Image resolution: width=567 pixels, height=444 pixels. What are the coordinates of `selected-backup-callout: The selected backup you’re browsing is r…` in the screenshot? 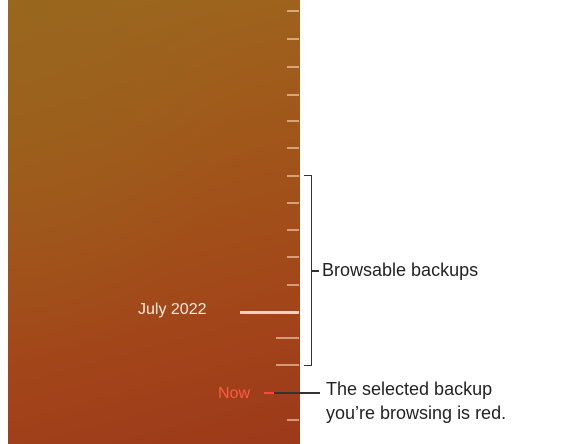 It's located at (416, 401).